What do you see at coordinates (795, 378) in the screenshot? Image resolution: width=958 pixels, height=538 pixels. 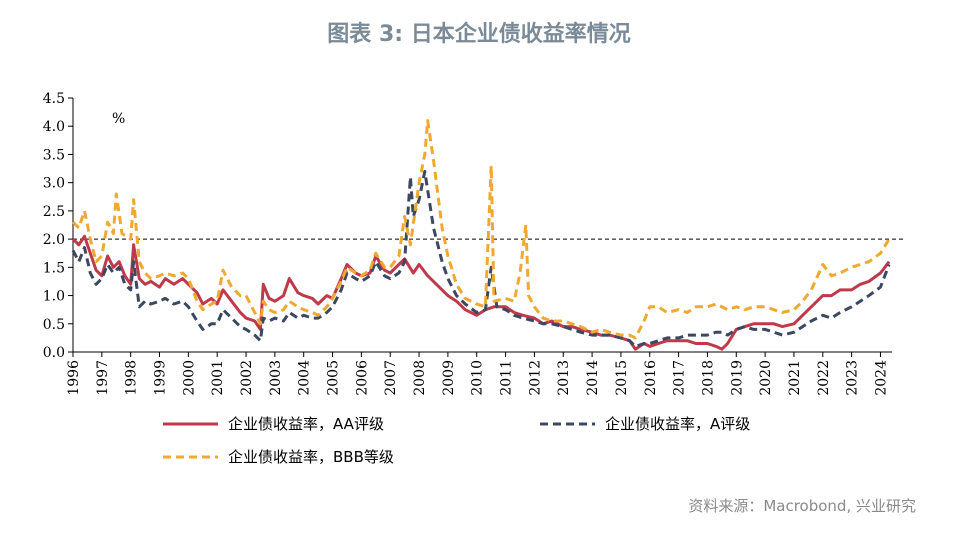 I see `x-tick-label: 2021` at bounding box center [795, 378].